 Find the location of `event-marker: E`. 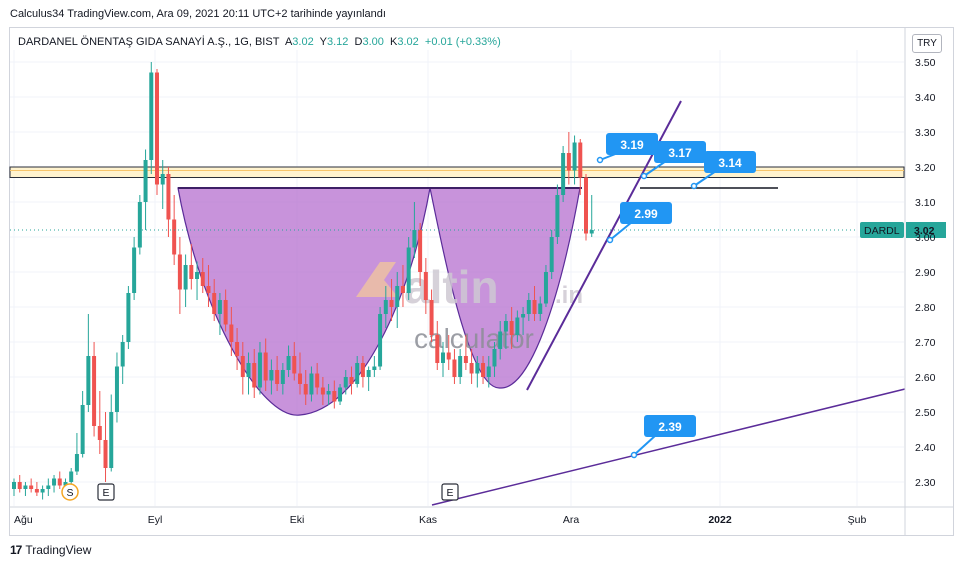

event-marker: E is located at coordinates (106, 492).